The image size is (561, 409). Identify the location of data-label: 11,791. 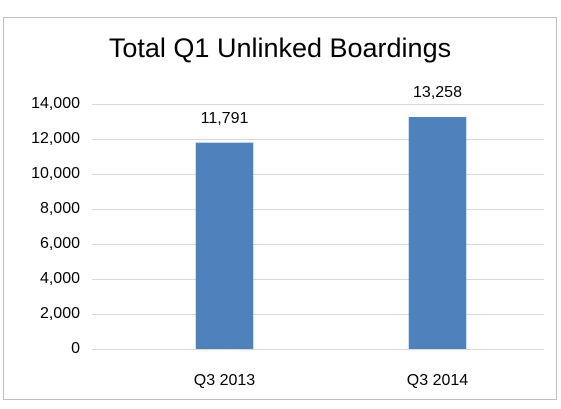
(225, 118).